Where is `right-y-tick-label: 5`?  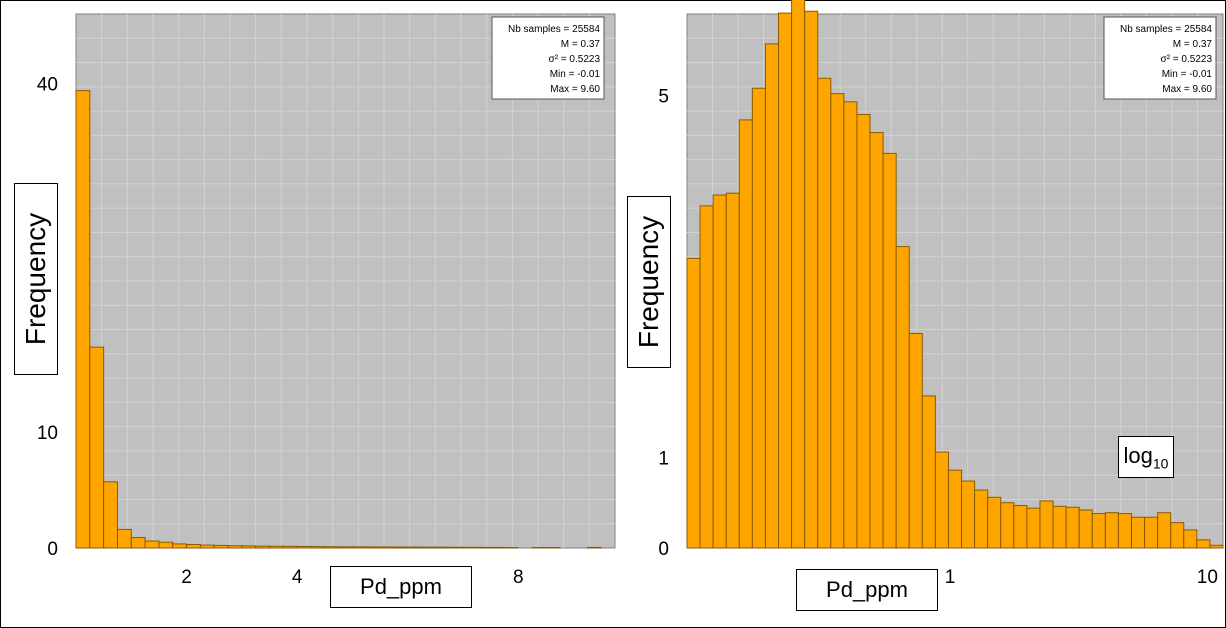 right-y-tick-label: 5 is located at coordinates (663, 96).